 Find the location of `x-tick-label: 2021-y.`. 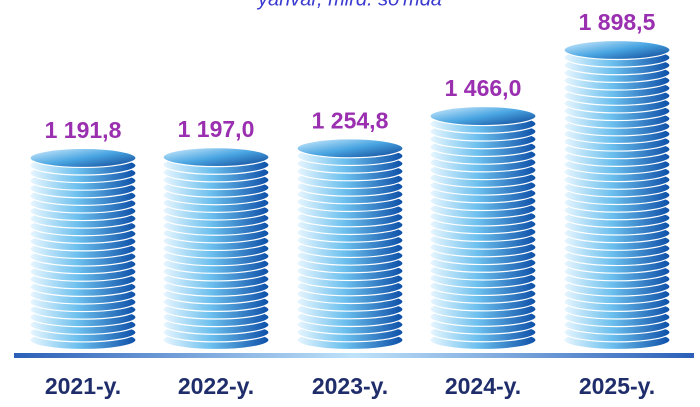

x-tick-label: 2021-y. is located at coordinates (83, 386).